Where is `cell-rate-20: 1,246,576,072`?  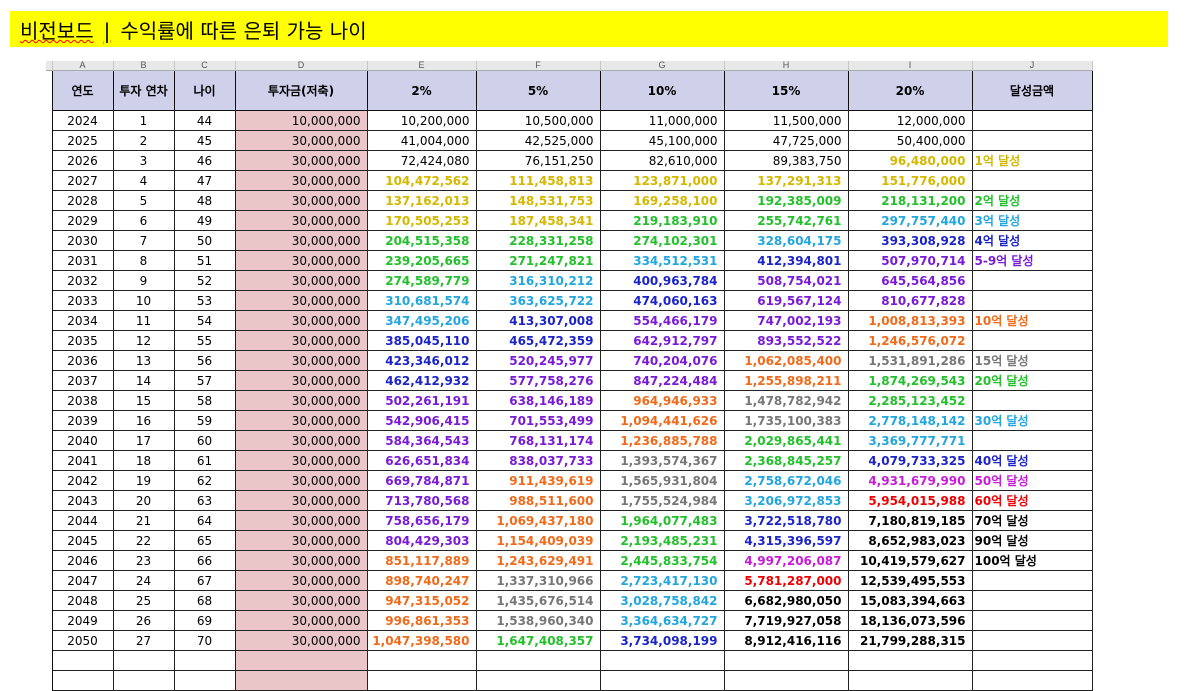 cell-rate-20: 1,246,576,072 is located at coordinates (910, 340).